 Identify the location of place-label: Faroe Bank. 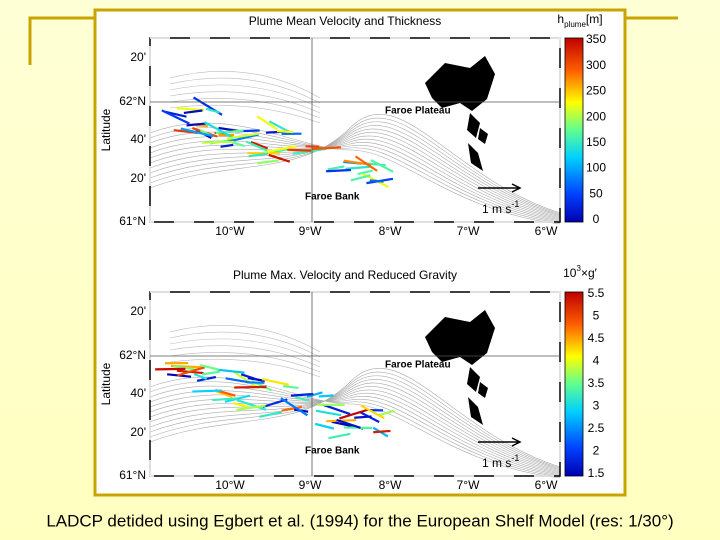
(332, 197).